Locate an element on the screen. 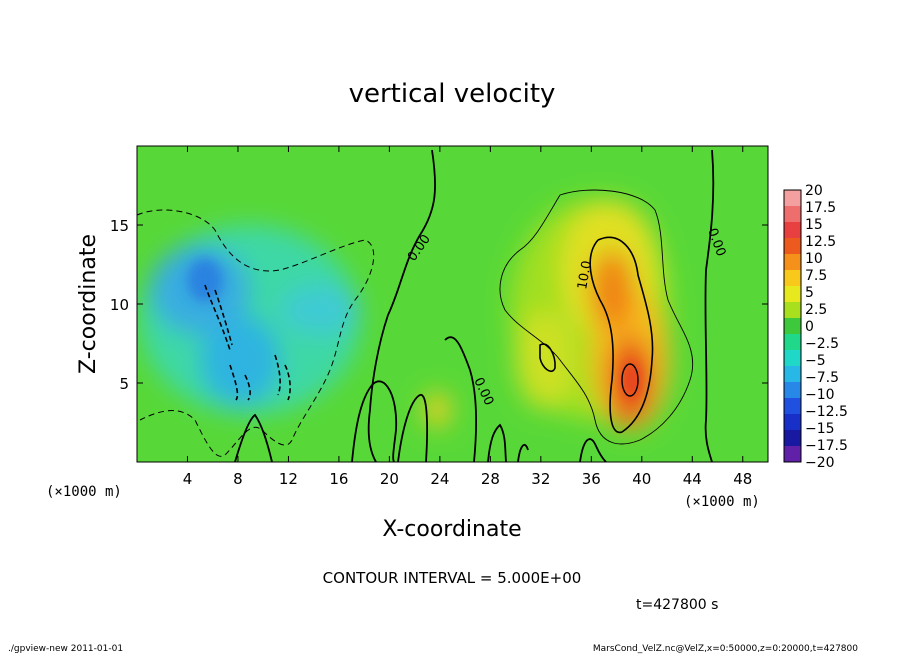 The image size is (904, 654). contour-neg5 is located at coordinates (256, 333).